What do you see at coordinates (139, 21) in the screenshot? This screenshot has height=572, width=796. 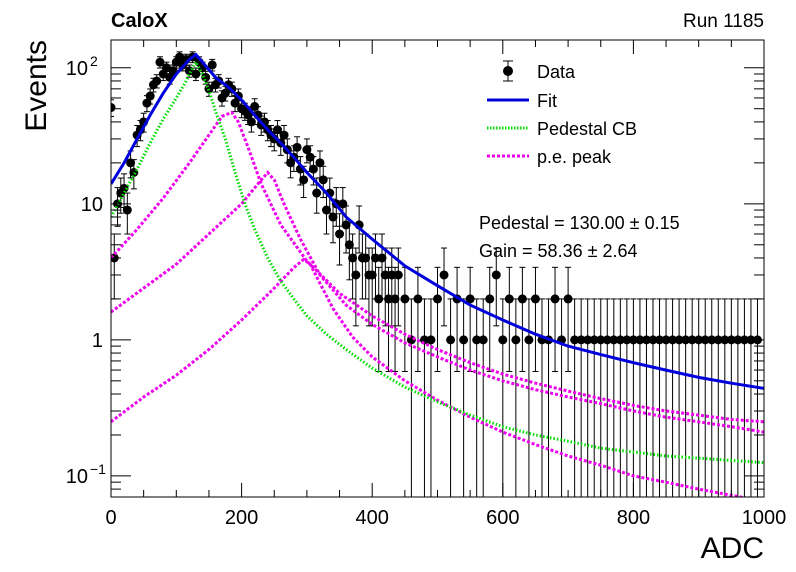 I see `experiment-label: CaloX` at bounding box center [139, 21].